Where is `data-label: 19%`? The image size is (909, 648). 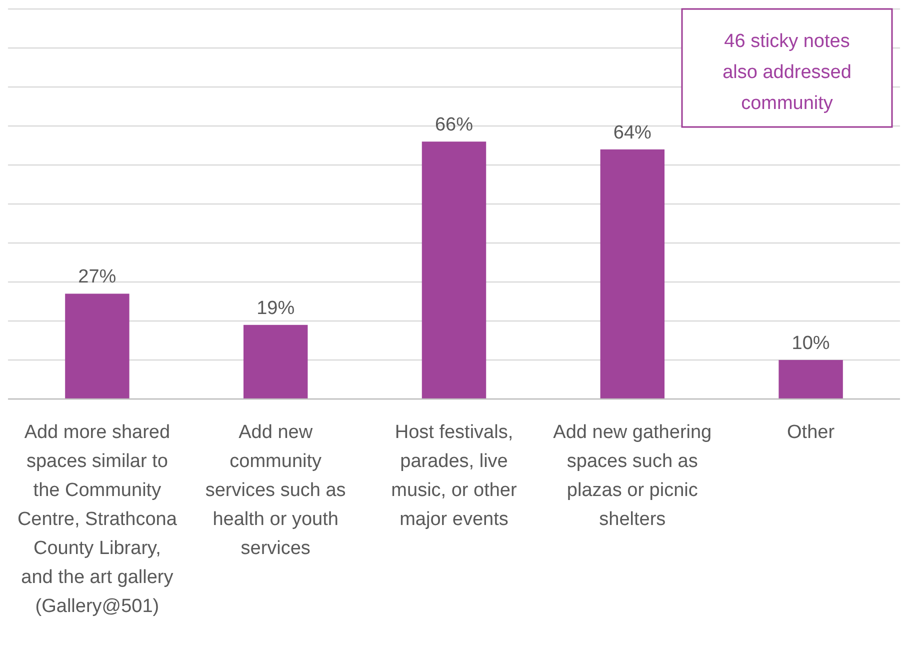 data-label: 19% is located at coordinates (275, 308).